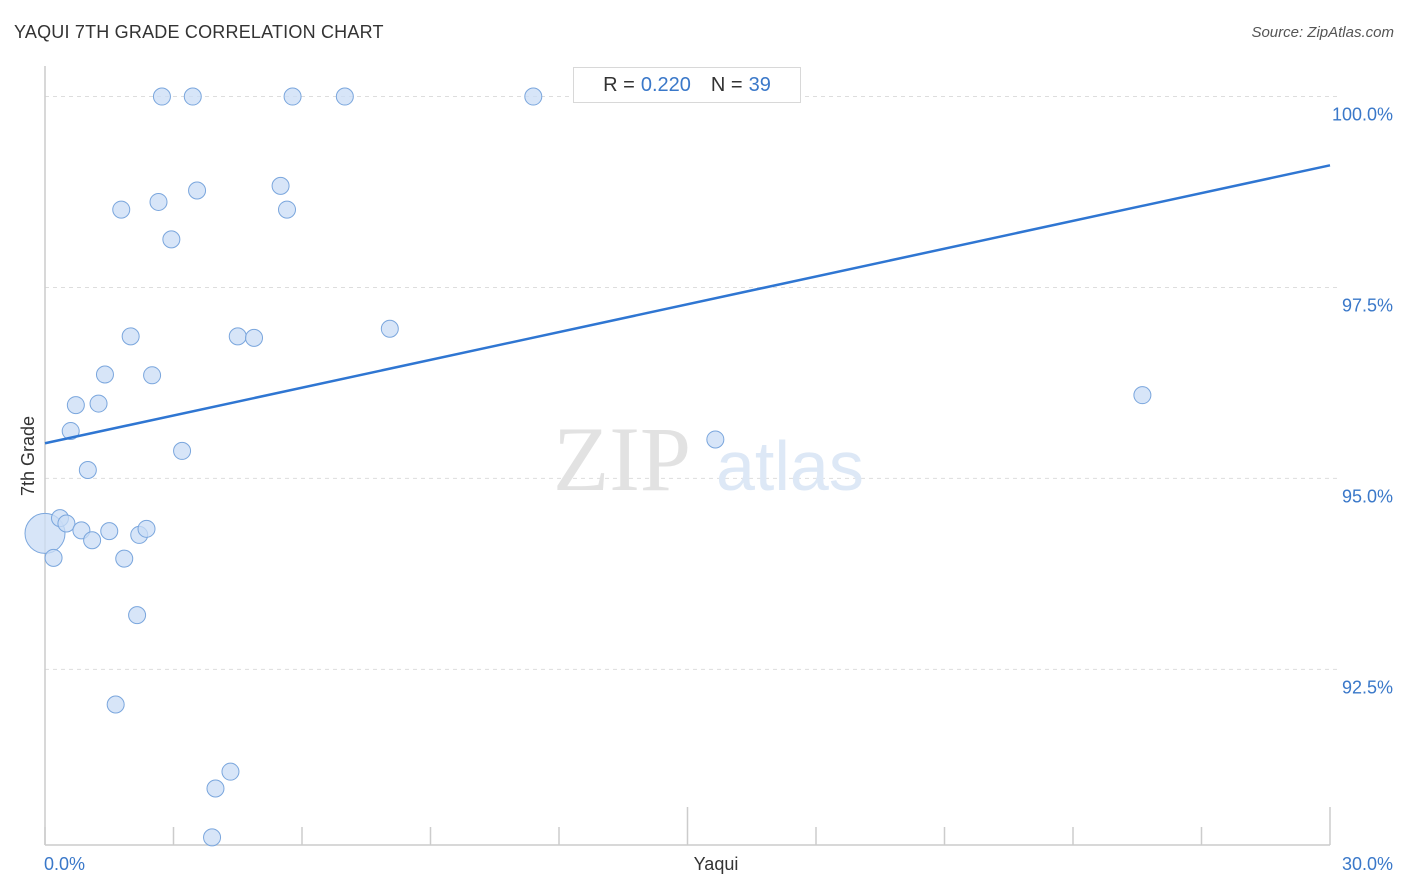 The image size is (1406, 892). Describe the element at coordinates (1362, 115) in the screenshot. I see `y-tick-label: 100.0%` at that location.